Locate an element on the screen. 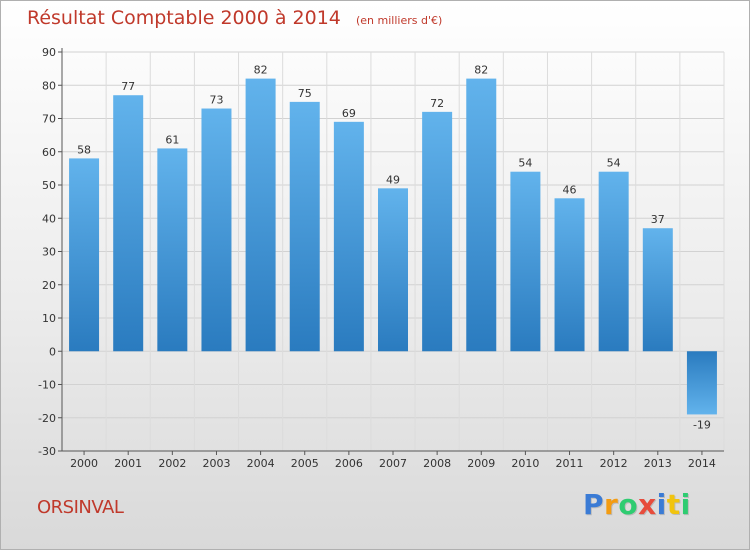  x-tick-label: 2006 is located at coordinates (349, 463).